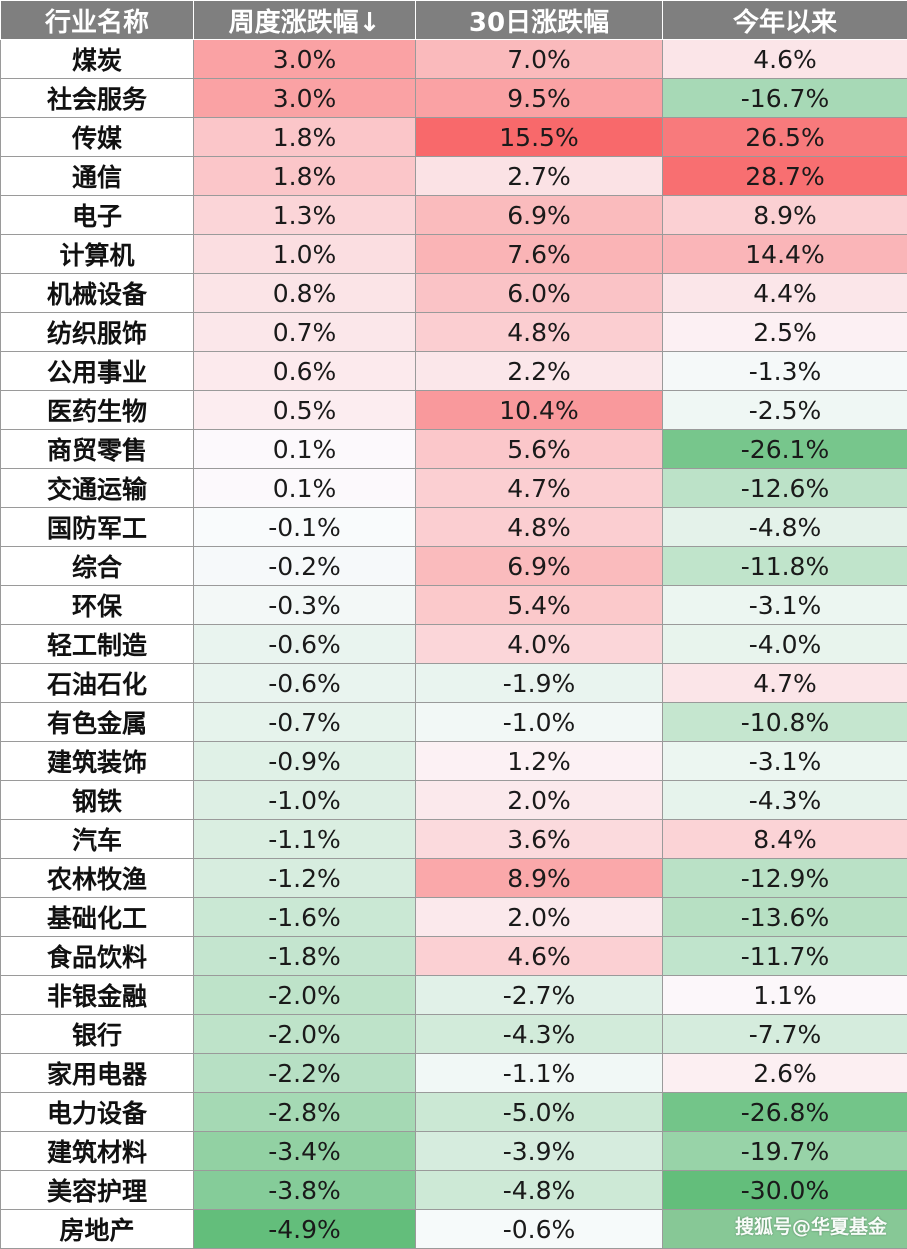  What do you see at coordinates (97, 566) in the screenshot?
I see `industry-name-cell: 综合` at bounding box center [97, 566].